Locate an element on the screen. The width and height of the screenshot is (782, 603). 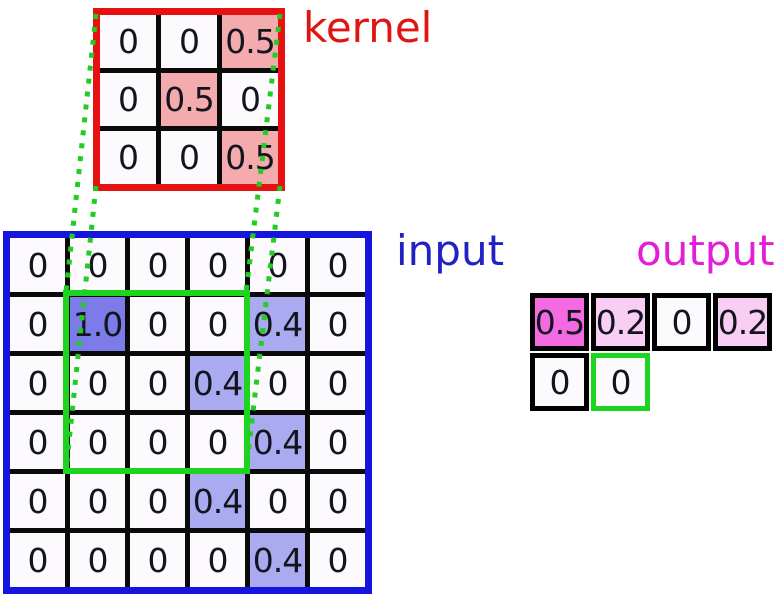
kernel-grid: 0 0 0.5 0 0.5 0 0 0 0.5 is located at coordinates (189, 99).